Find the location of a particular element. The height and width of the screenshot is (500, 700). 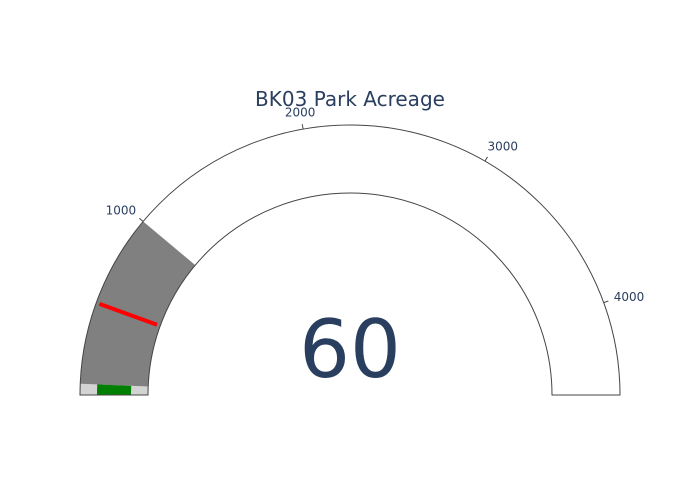

gauge-value: 60 is located at coordinates (350, 349).